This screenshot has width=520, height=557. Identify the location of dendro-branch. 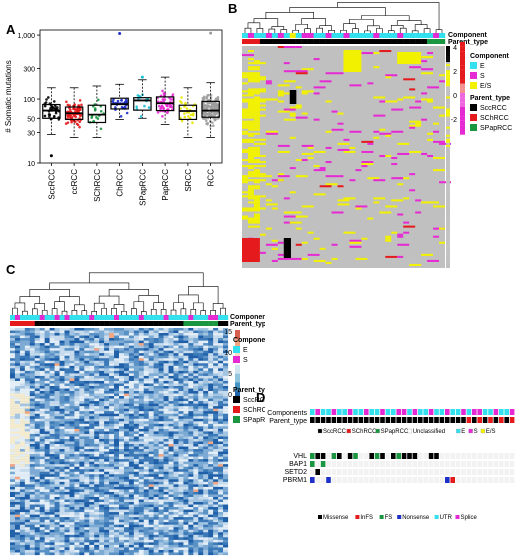
(94, 312).